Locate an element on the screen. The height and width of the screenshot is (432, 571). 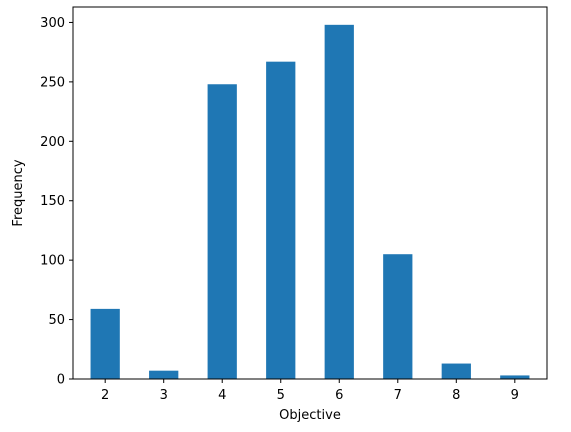
y-axis-ticks: 0 50 100 150 200 250 300 is located at coordinates (56, 202).